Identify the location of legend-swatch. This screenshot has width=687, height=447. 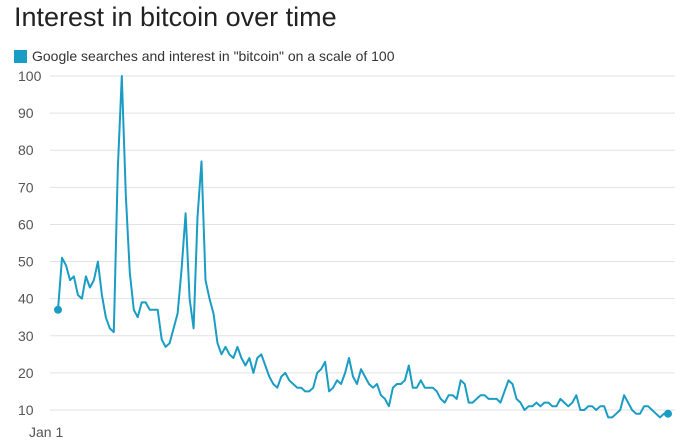
(20, 56).